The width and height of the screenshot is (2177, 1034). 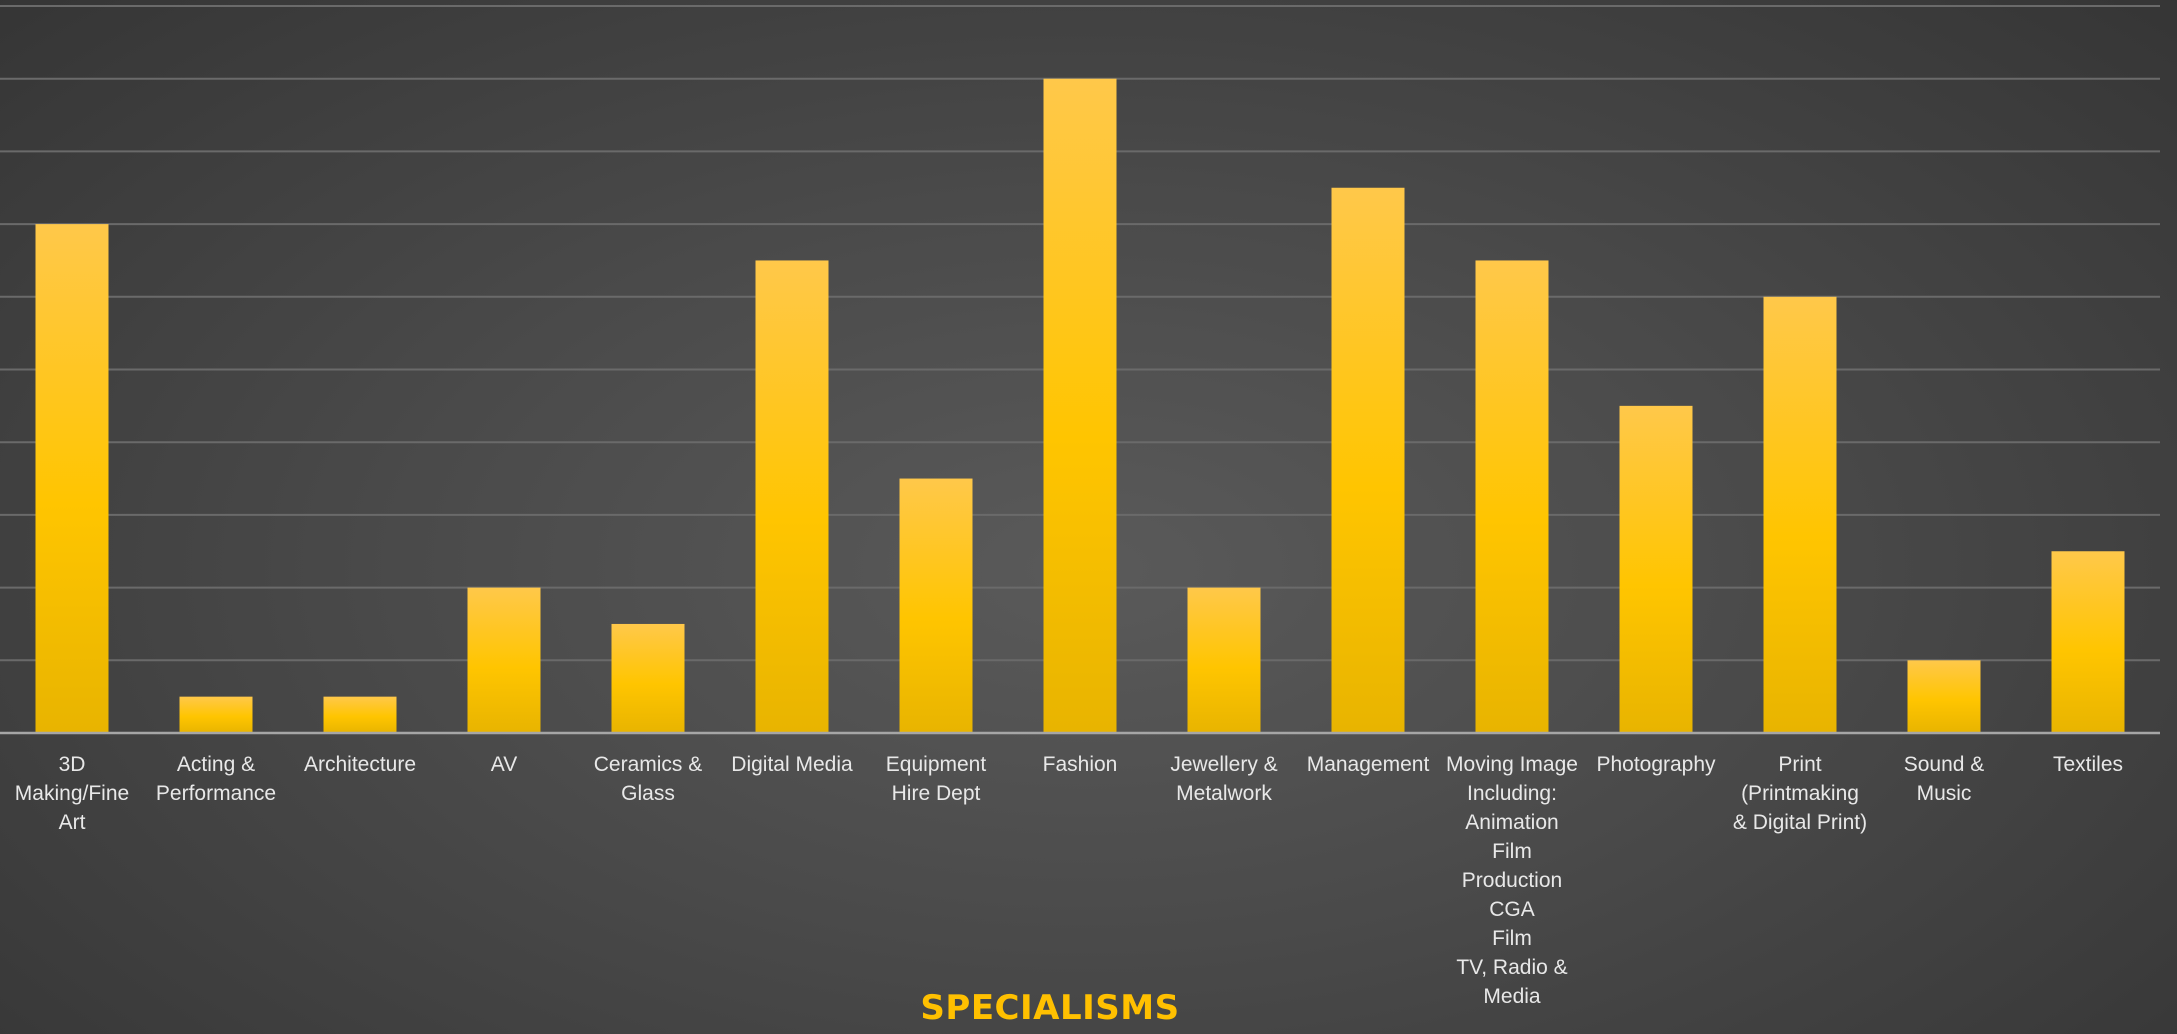 I want to click on x-tick-label: Management, so click(x=1368, y=764).